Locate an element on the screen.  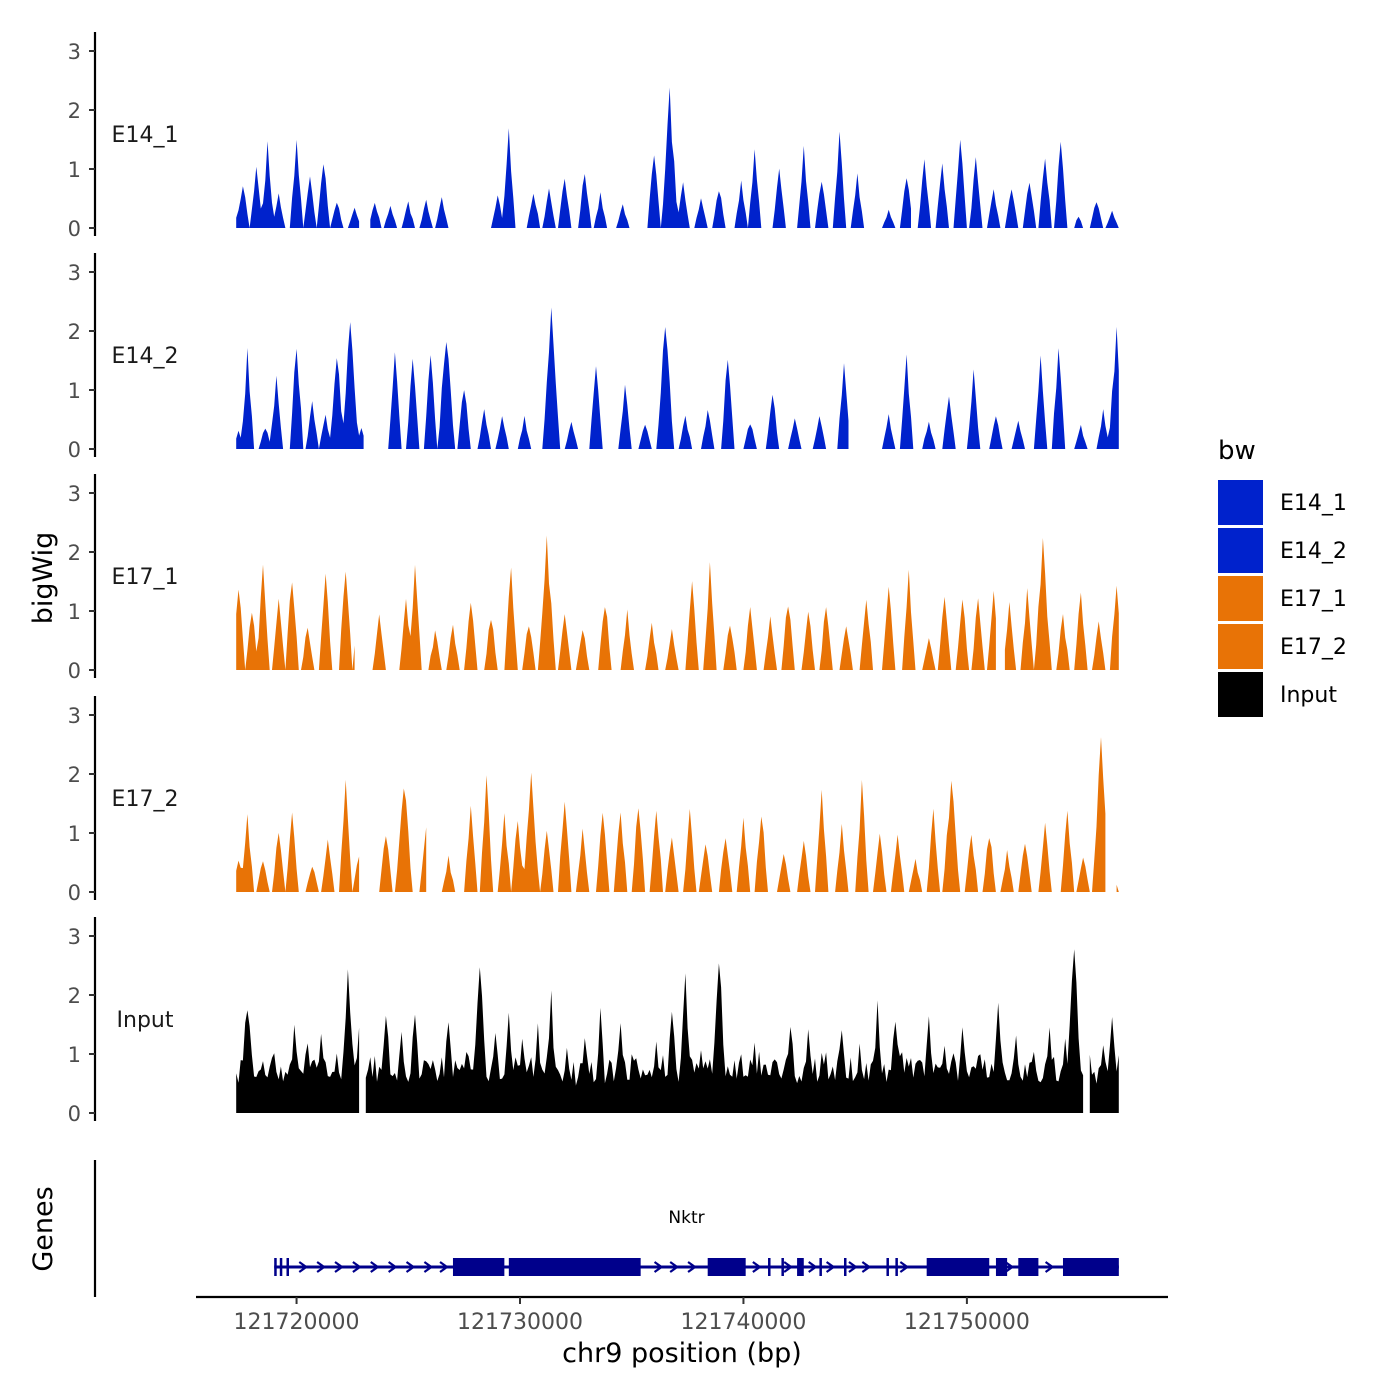
track-E17_2: 0 1 2 3 E17_2 is located at coordinates (593, 800).